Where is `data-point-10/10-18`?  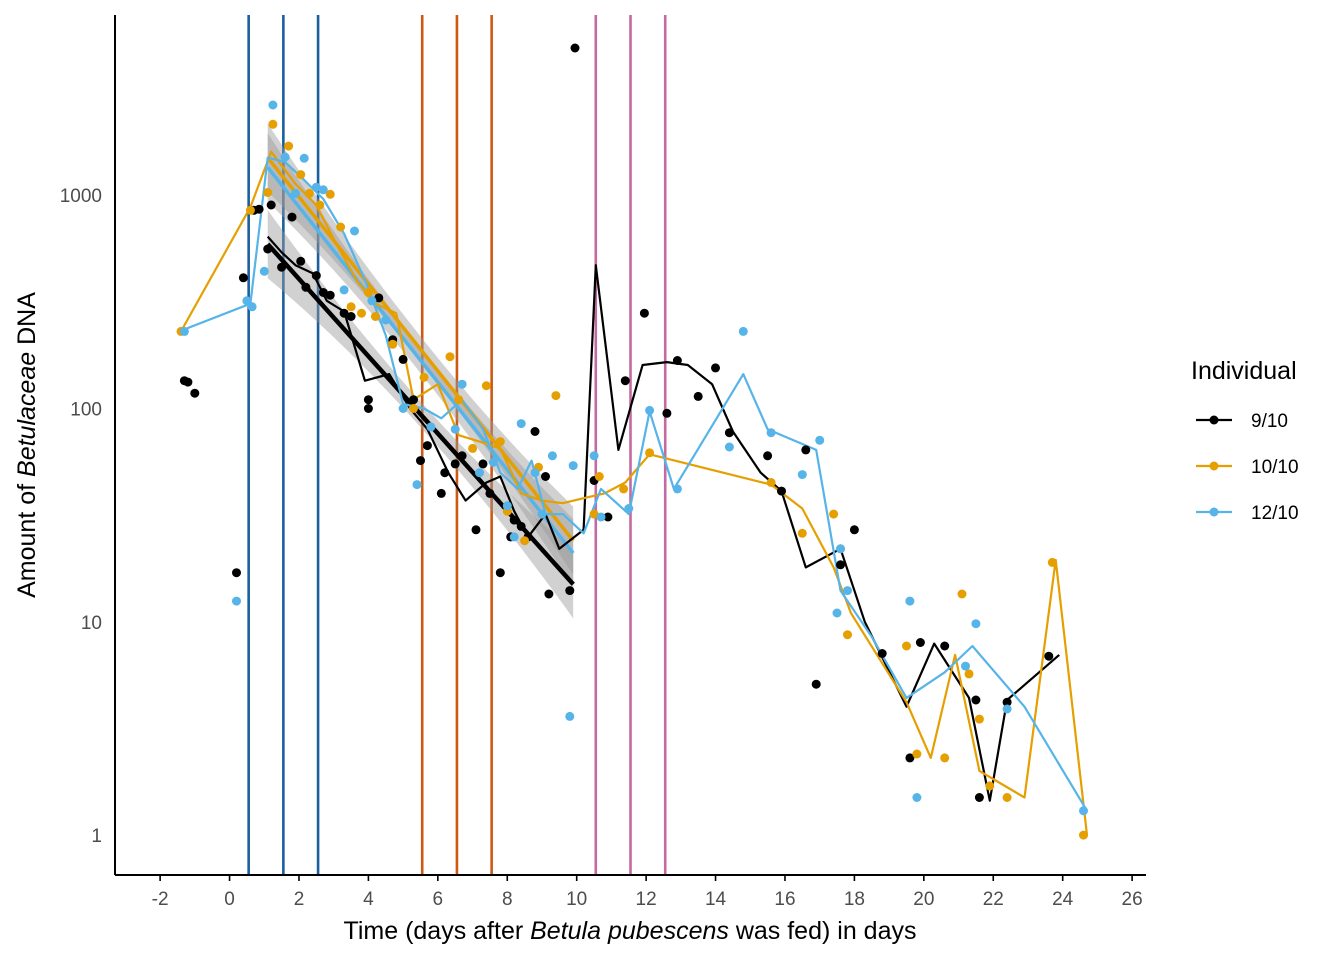
data-point-10/10-18 is located at coordinates (450, 357).